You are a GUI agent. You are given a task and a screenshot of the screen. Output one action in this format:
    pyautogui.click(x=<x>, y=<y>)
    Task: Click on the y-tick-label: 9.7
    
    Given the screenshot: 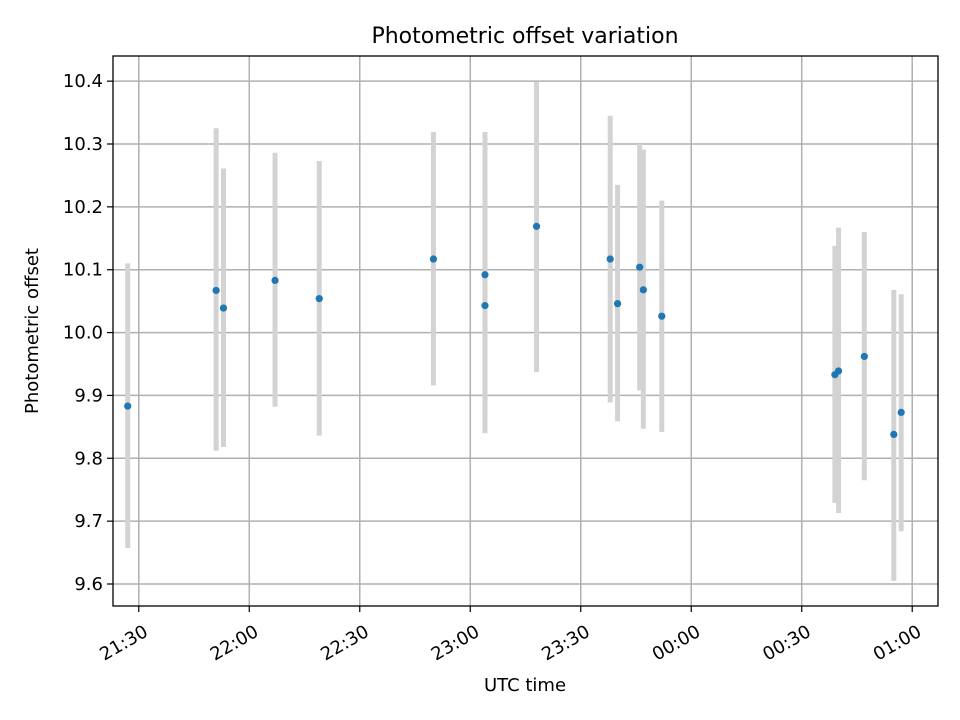 What is the action you would take?
    pyautogui.click(x=88, y=521)
    